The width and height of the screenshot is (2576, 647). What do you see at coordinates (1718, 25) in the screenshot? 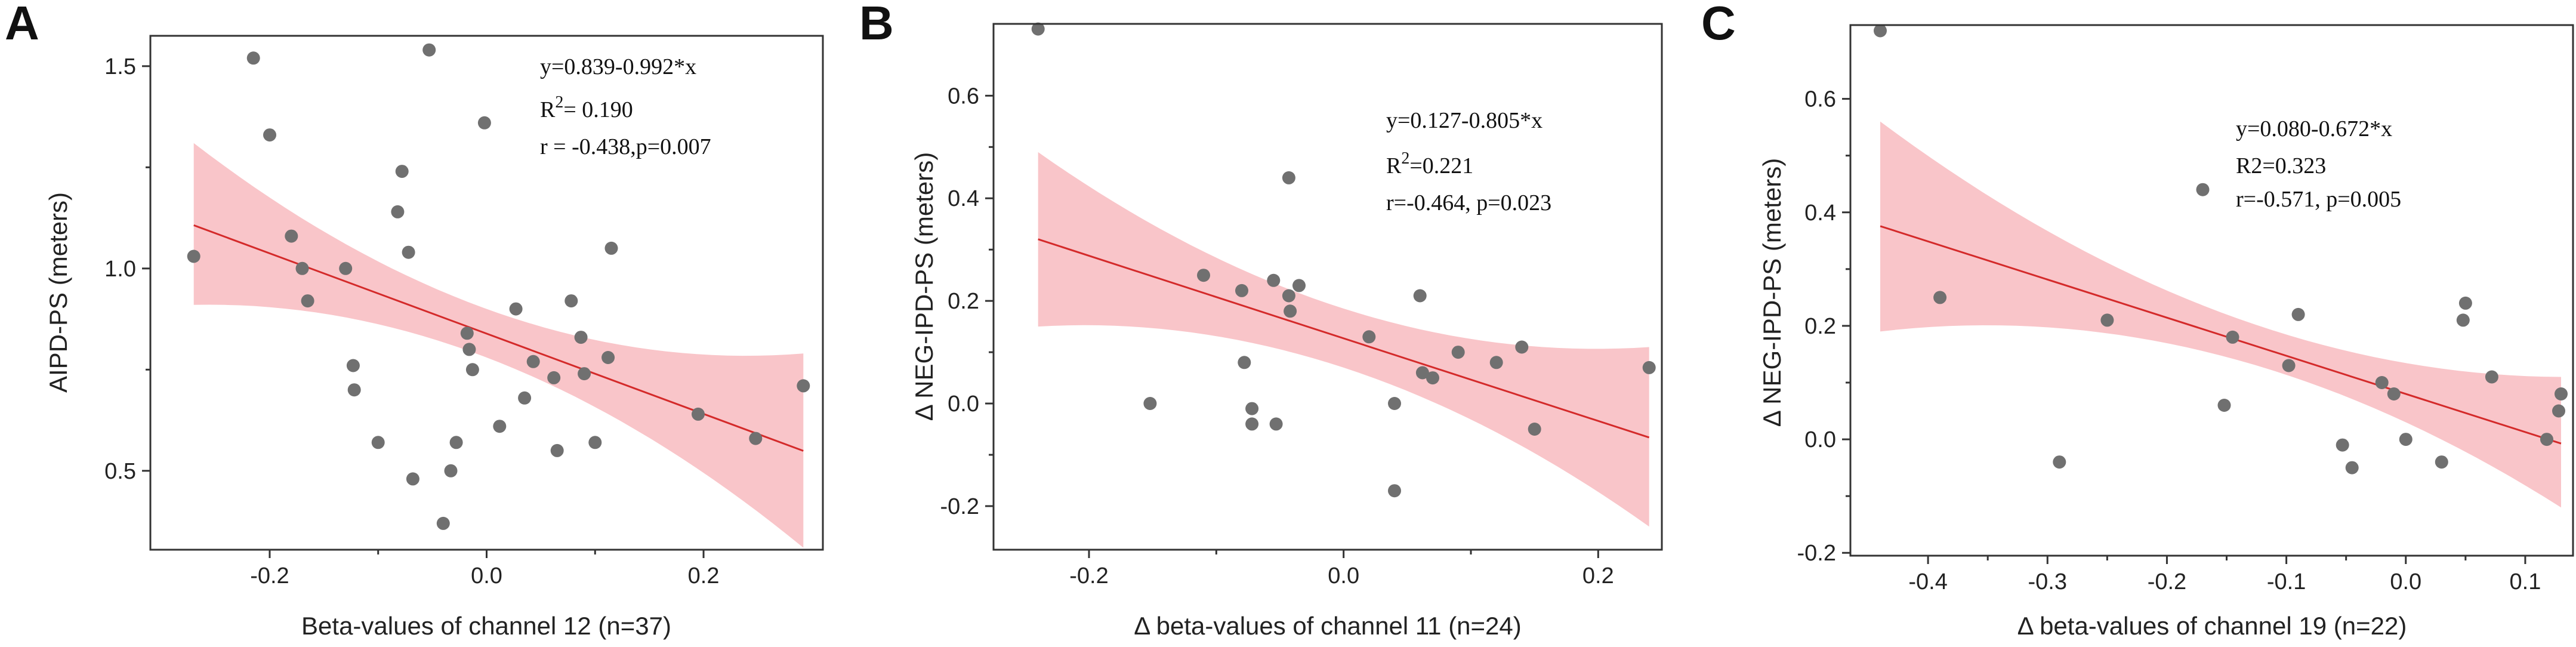
I see `panel-c-letter: C` at bounding box center [1718, 25].